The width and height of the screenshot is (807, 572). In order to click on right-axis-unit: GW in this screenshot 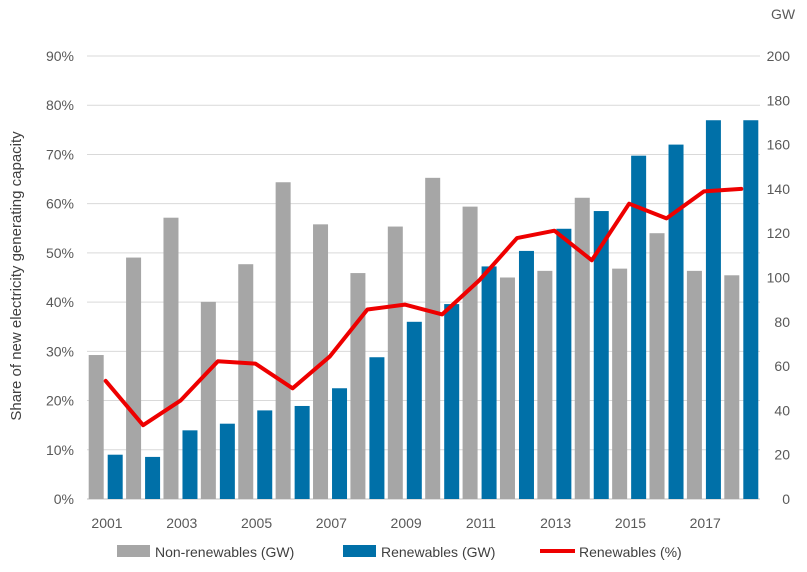, I will do `click(783, 14)`.